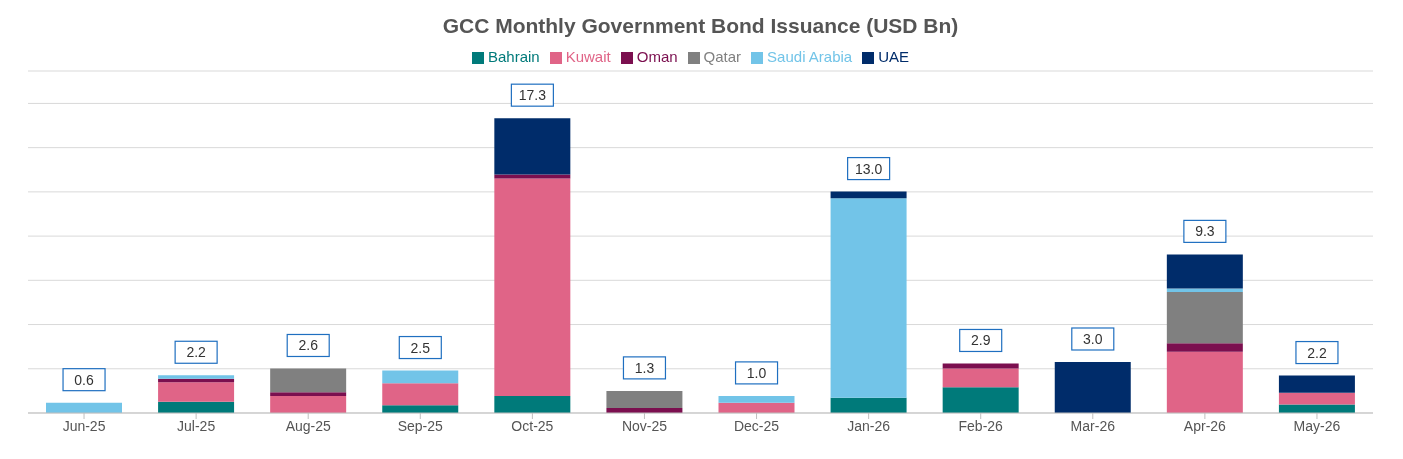 The width and height of the screenshot is (1403, 459). Describe the element at coordinates (84, 425) in the screenshot. I see `x-tick-label: Jun-25` at that location.